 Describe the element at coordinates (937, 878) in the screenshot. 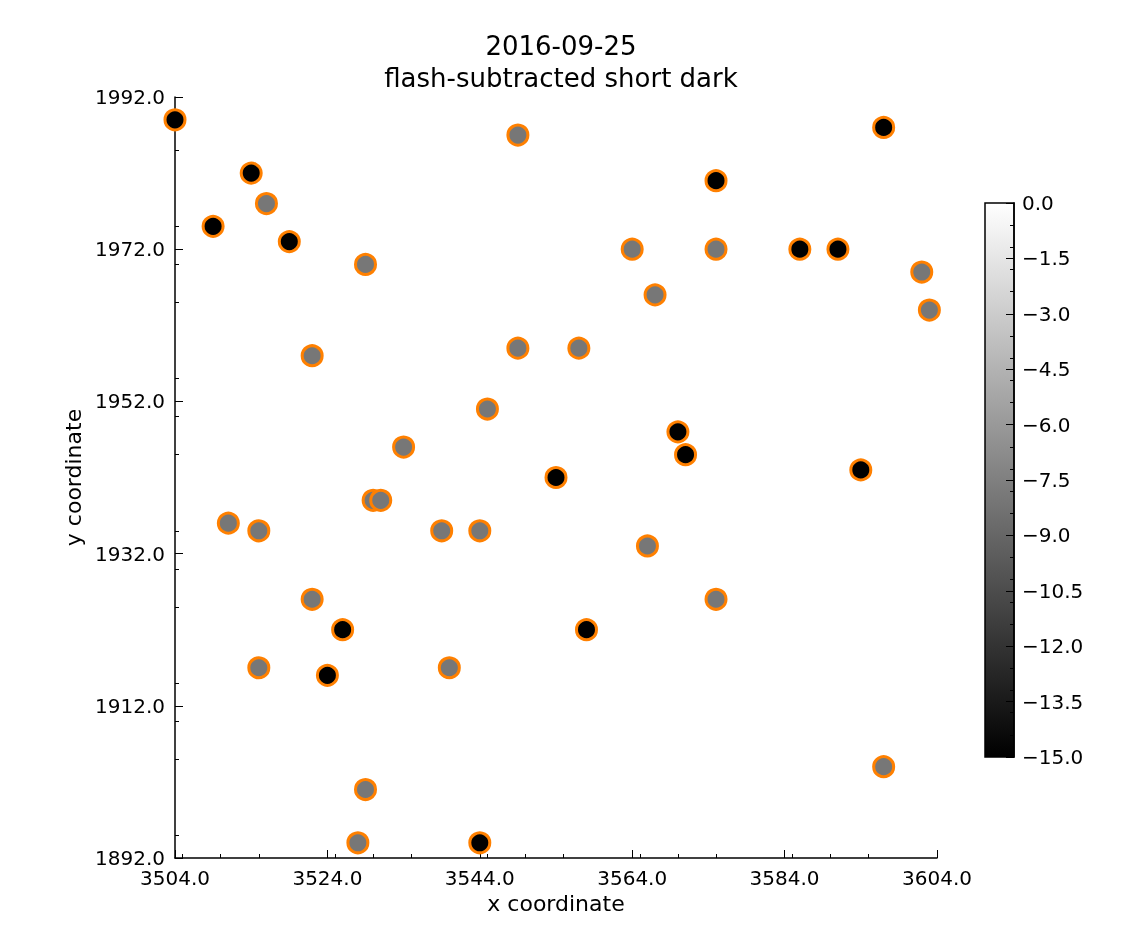

I see `x-tick-label: 3604.0` at that location.